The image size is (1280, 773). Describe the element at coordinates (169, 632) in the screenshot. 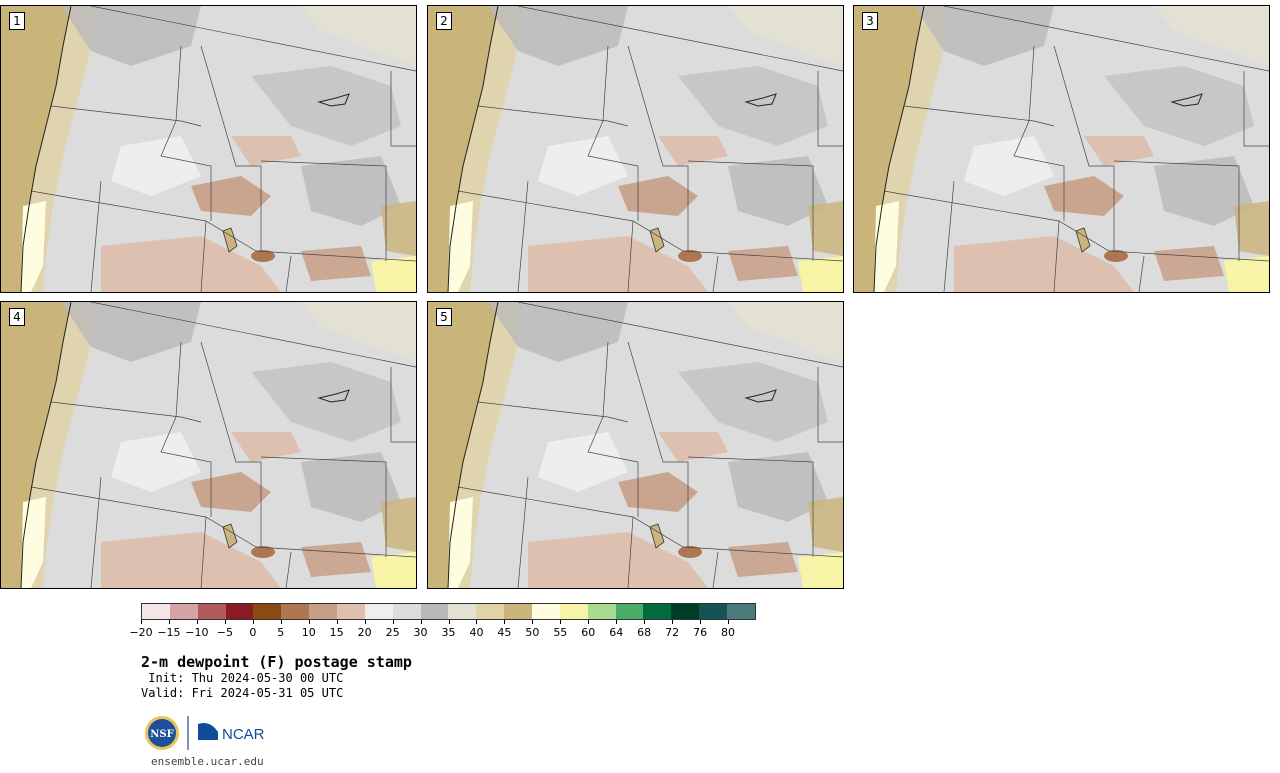

I see `colorbar-tick-label: −15` at that location.